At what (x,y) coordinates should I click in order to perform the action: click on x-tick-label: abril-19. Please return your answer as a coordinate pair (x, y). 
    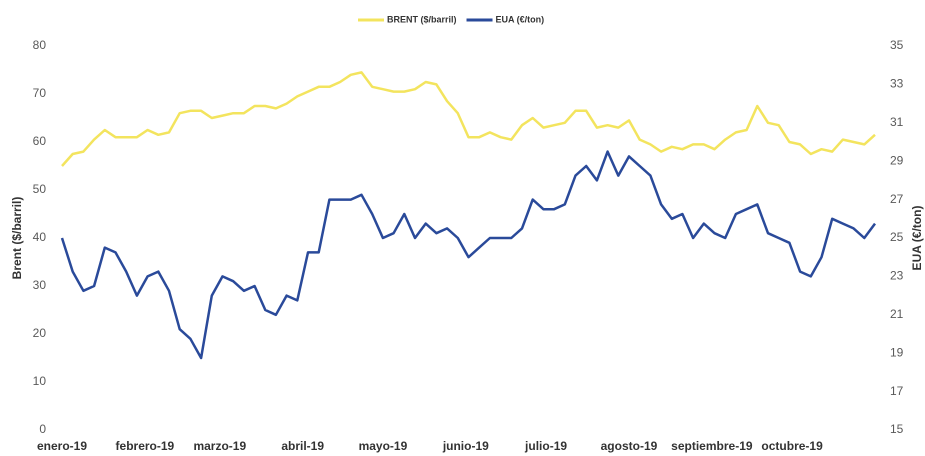
    Looking at the image, I should click on (302, 446).